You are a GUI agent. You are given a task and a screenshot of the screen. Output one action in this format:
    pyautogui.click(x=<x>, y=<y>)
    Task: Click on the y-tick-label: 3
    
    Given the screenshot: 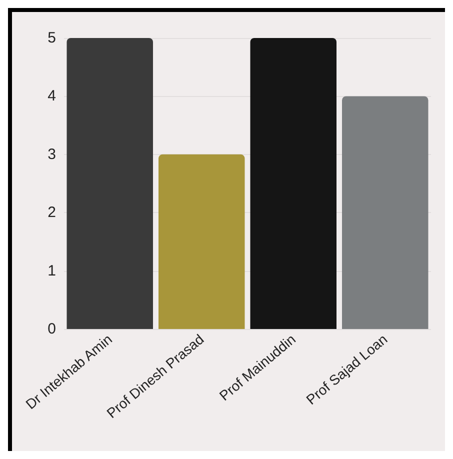 What is the action you would take?
    pyautogui.click(x=52, y=154)
    